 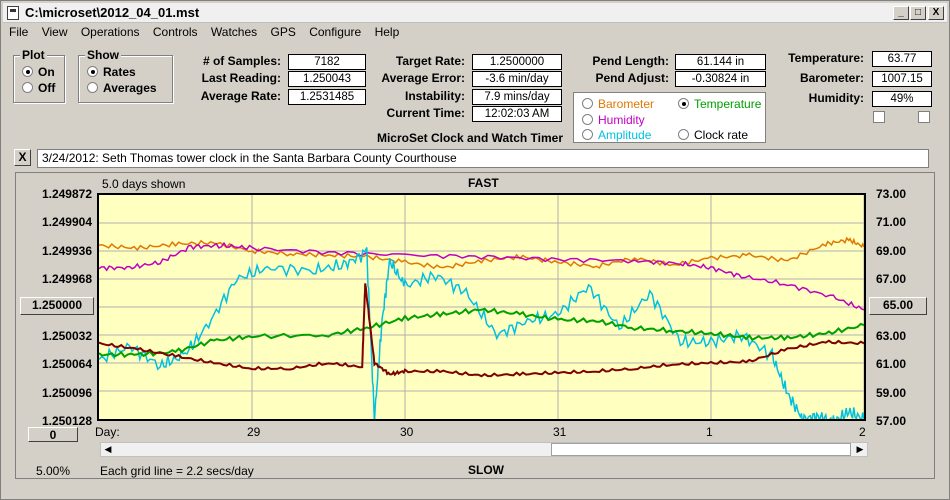 What do you see at coordinates (560, 432) in the screenshot?
I see `x-tick-label: 31` at bounding box center [560, 432].